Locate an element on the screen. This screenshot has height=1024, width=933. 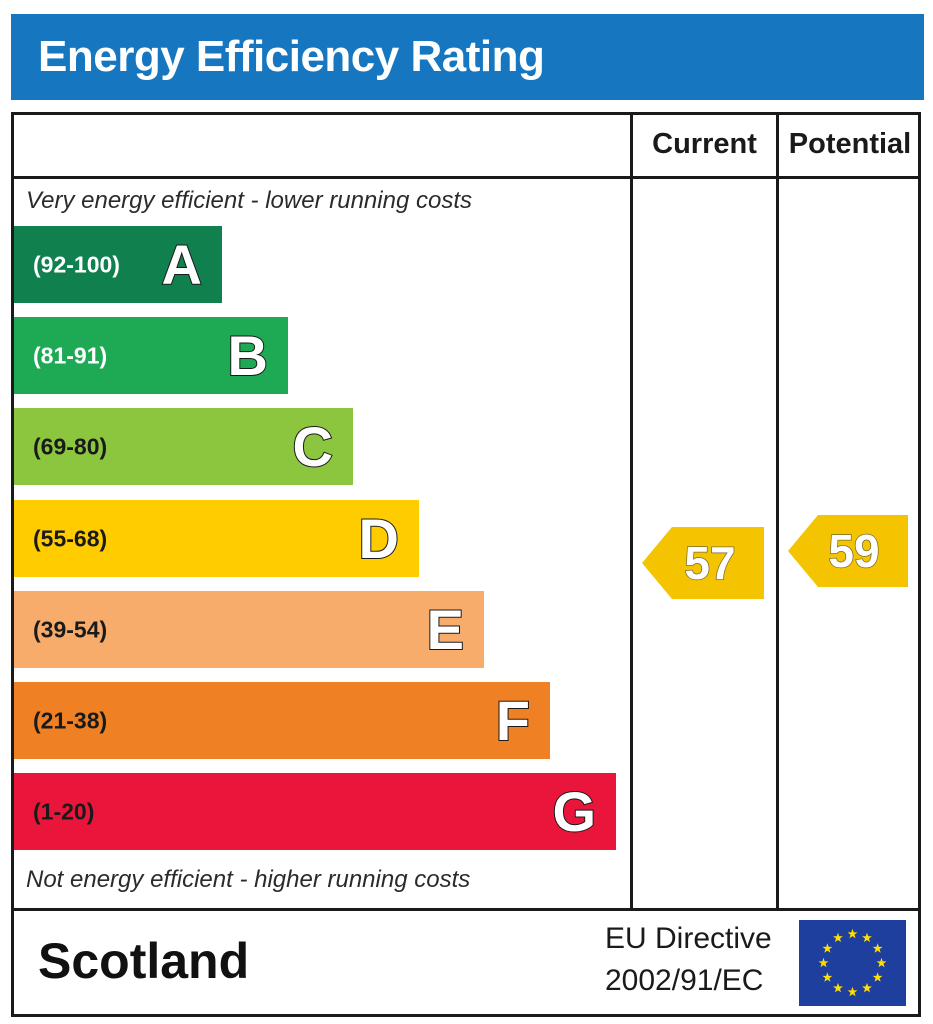
title-bar: Energy Efficiency Rating is located at coordinates (467, 57).